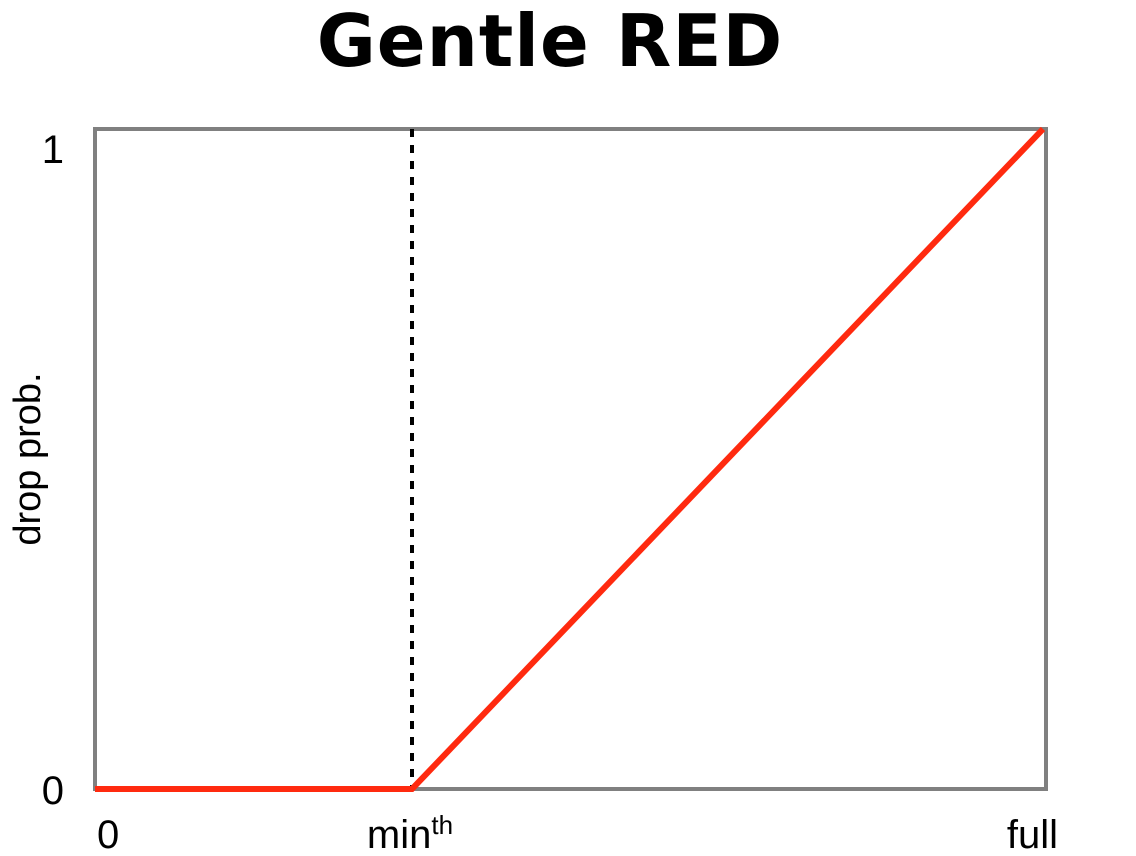 The height and width of the screenshot is (856, 1136). I want to click on y-axis-label: drop prob., so click(28, 458).